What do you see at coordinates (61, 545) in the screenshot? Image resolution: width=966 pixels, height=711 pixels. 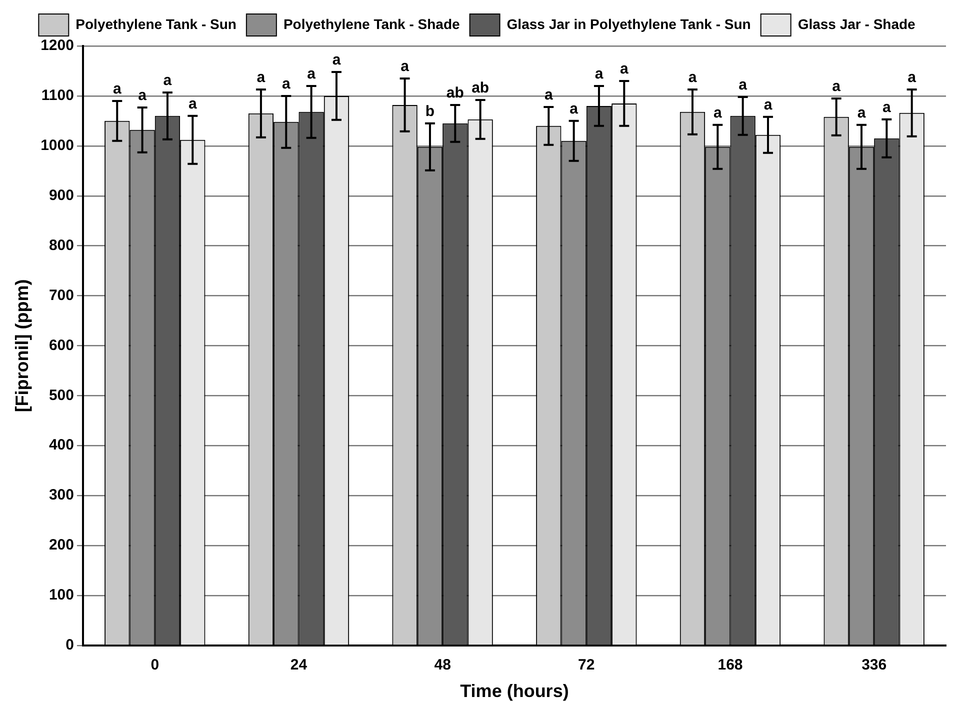 I see `y-tick-label: 200` at bounding box center [61, 545].